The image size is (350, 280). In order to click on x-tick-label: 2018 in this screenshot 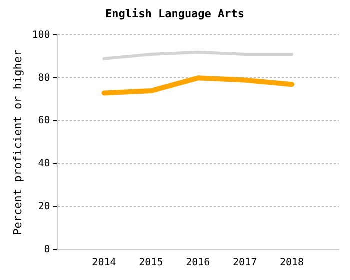, I will do `click(292, 263)`.